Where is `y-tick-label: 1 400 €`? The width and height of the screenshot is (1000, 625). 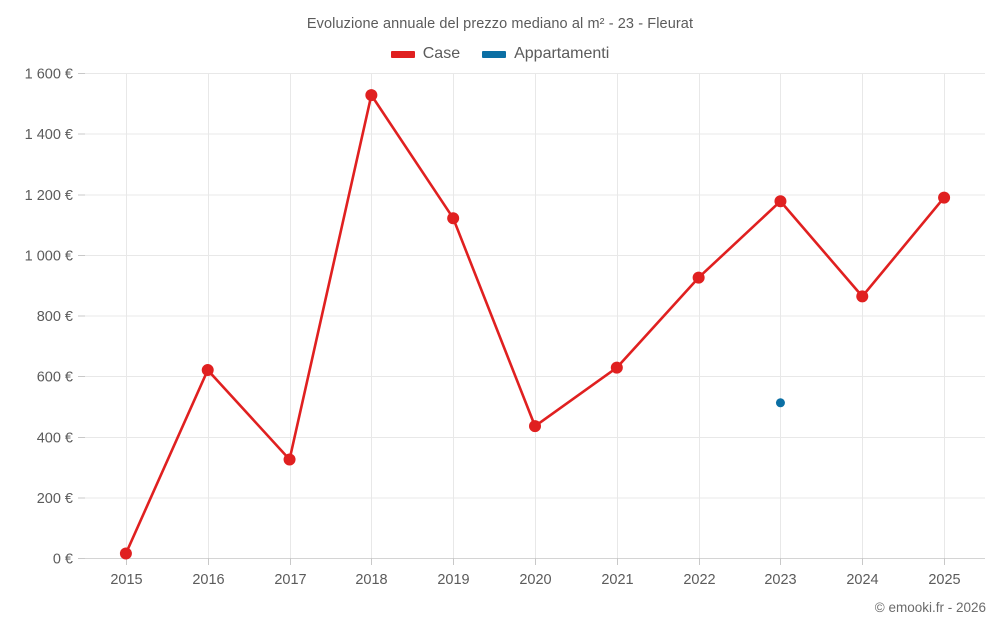
y-tick-label: 1 400 € is located at coordinates (49, 135).